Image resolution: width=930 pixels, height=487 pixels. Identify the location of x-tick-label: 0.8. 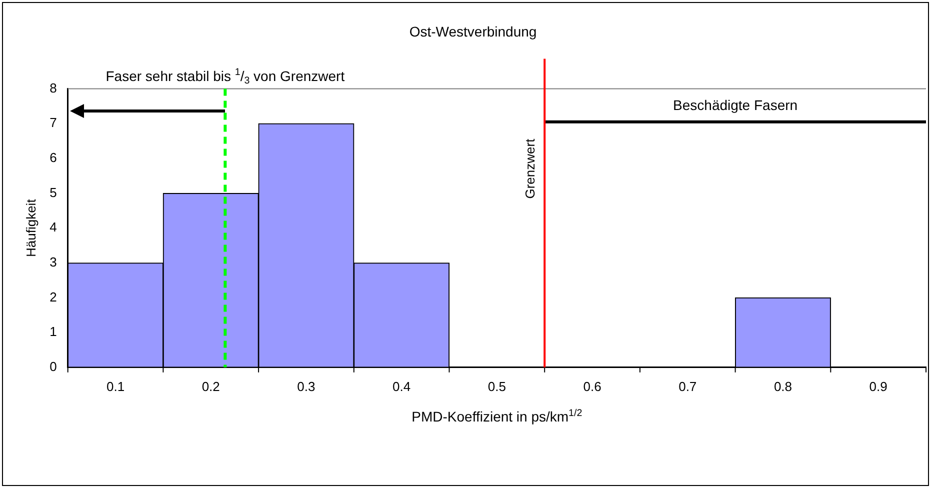
(783, 386).